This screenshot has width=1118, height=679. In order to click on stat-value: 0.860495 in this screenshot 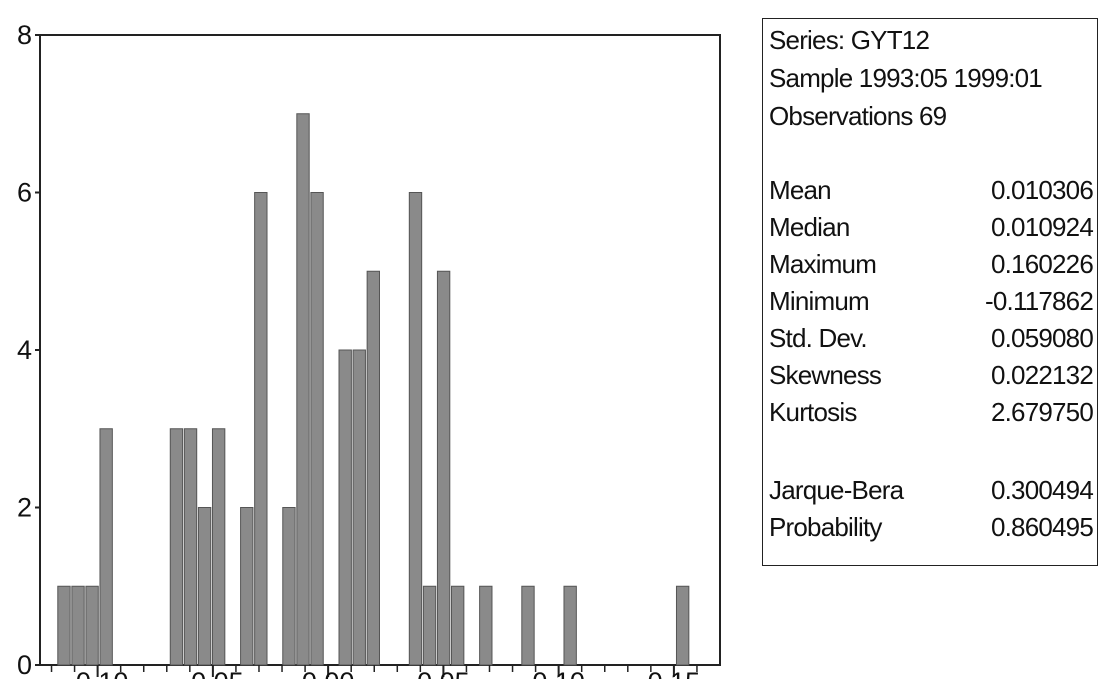, I will do `click(1042, 527)`.